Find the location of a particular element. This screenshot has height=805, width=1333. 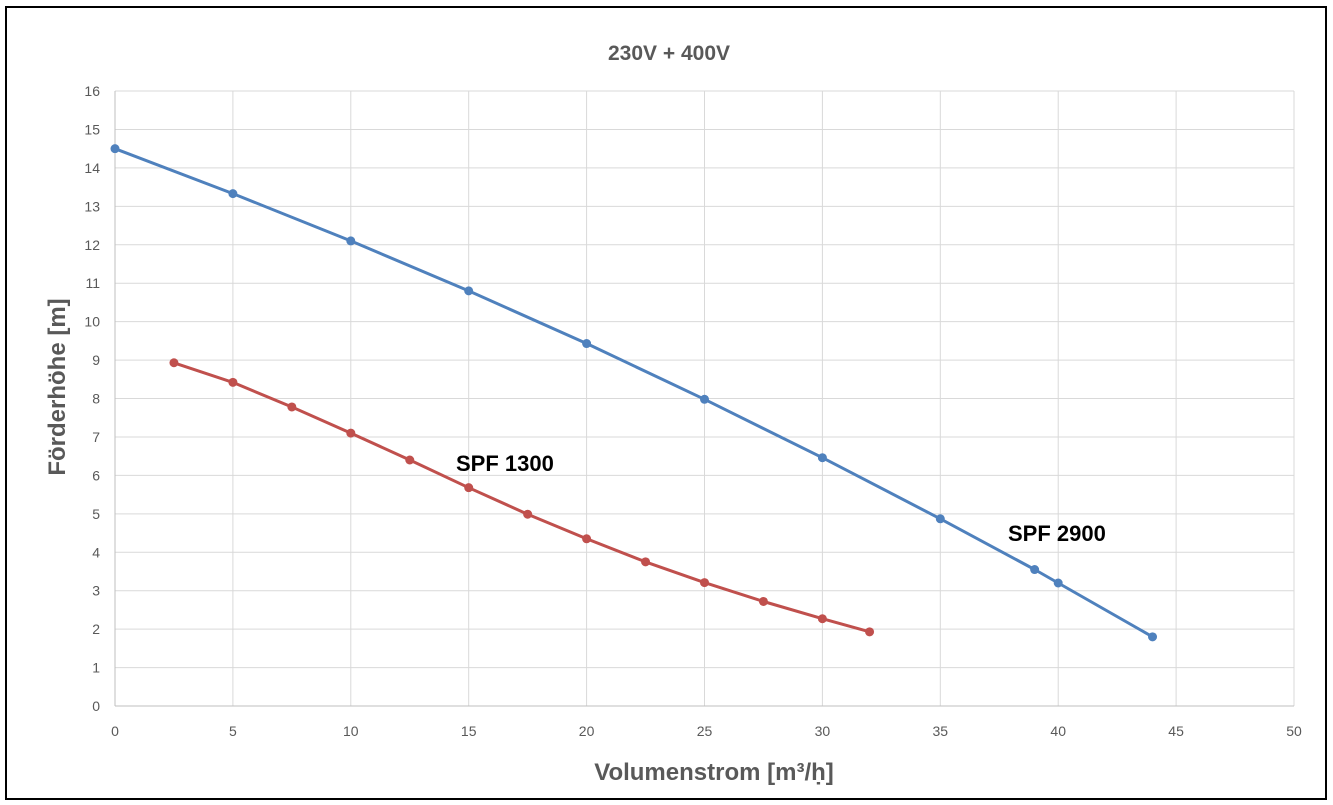

y-tick-label: 9 is located at coordinates (96, 360).